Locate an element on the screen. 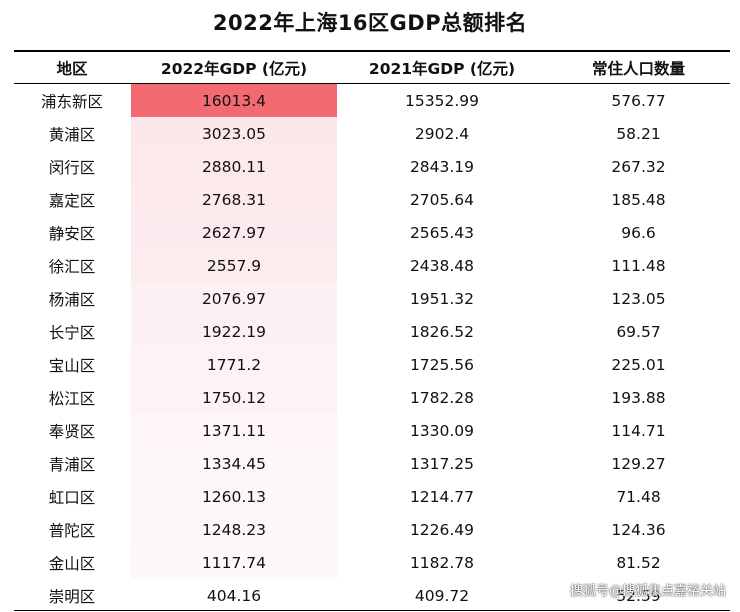 This screenshot has width=740, height=612. cell-gdp-2022: 1248.23 is located at coordinates (234, 529).